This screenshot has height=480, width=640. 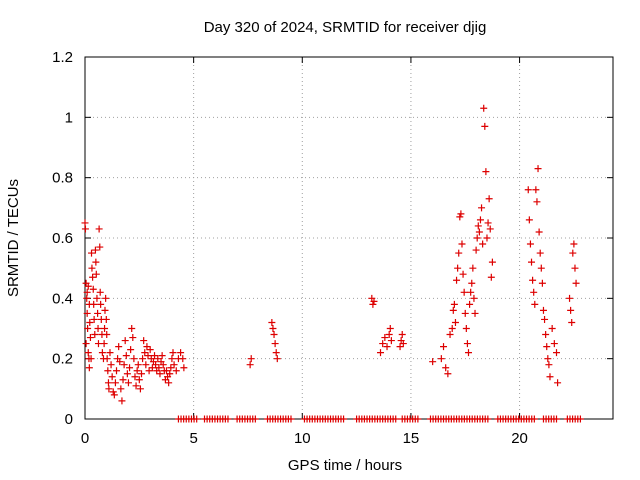 What do you see at coordinates (62, 298) in the screenshot?
I see `y-tick-label: 0.4` at bounding box center [62, 298].